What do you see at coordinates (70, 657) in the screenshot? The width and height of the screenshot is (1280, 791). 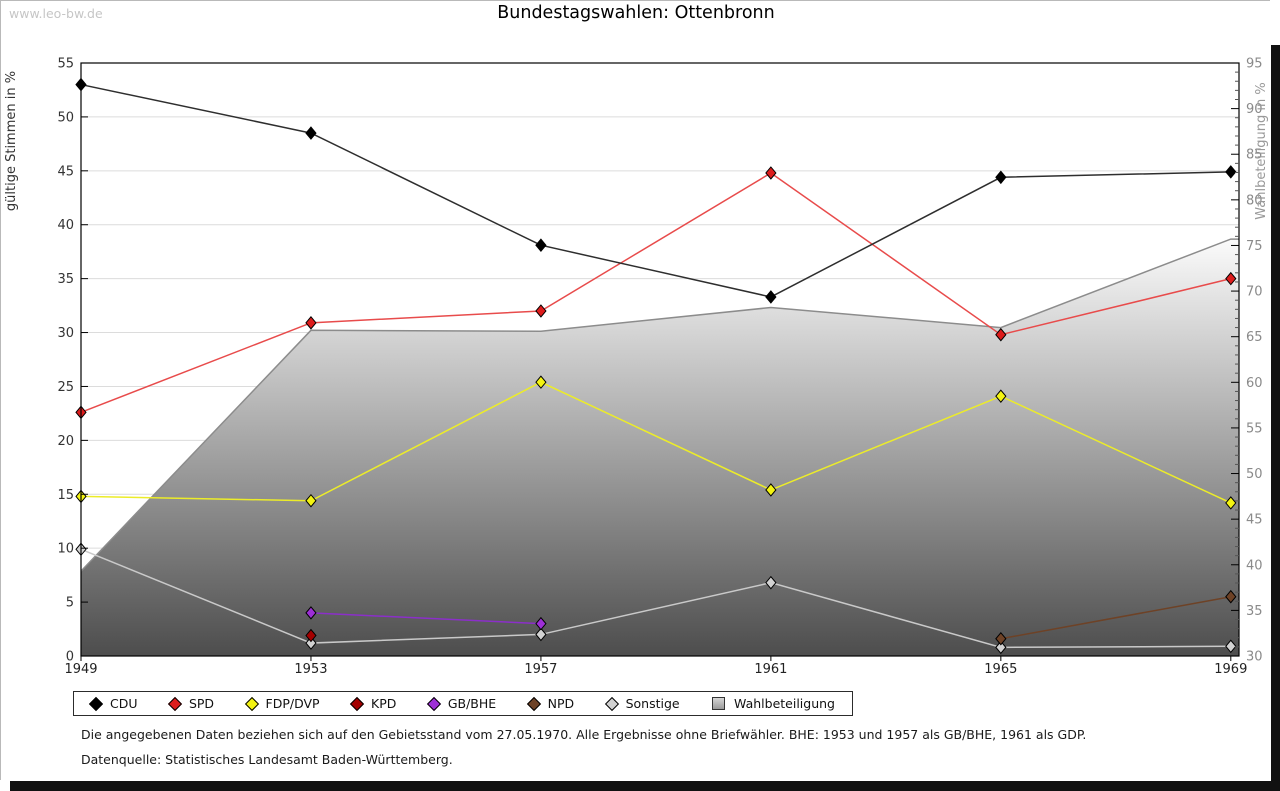 I see `left-axis-tick-label: 0` at bounding box center [70, 657].